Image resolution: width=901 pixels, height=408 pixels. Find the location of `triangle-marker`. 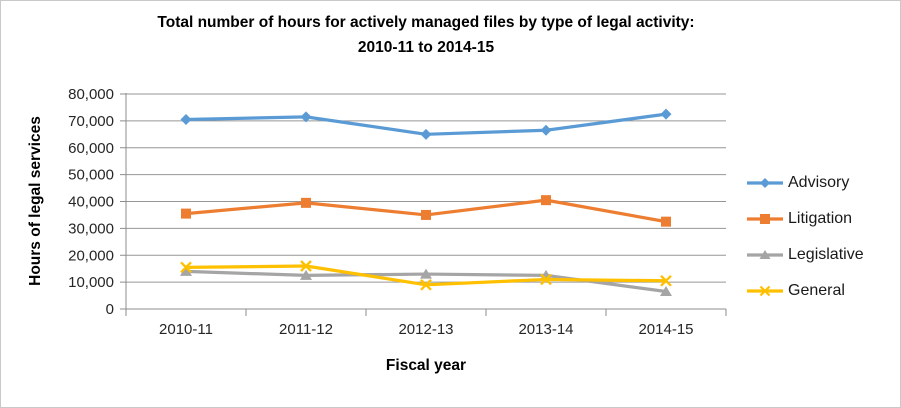

triangle-marker is located at coordinates (765, 254).